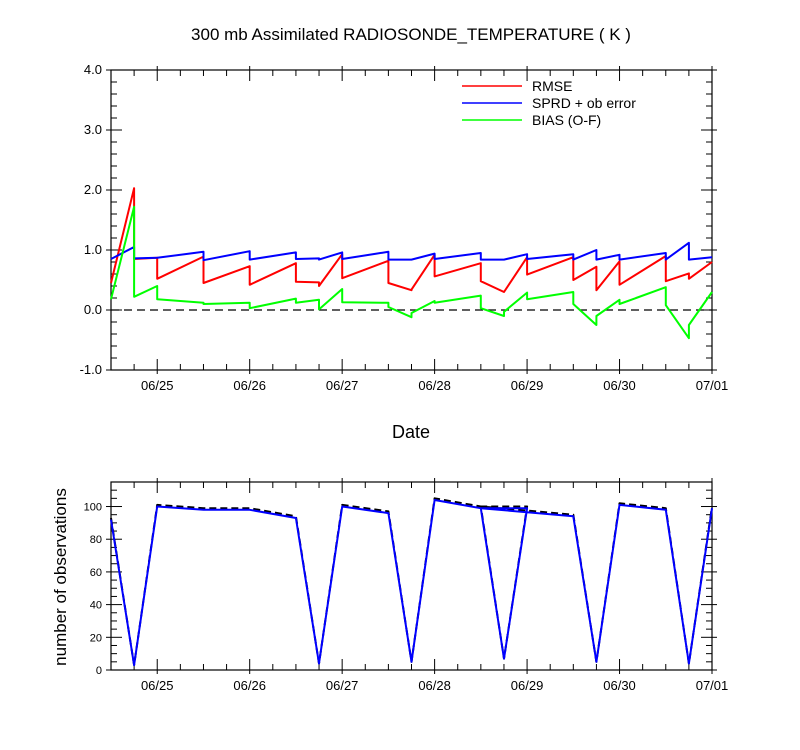 The image size is (800, 750). Describe the element at coordinates (93, 249) in the screenshot. I see `y-tick-label: 1.0` at that location.